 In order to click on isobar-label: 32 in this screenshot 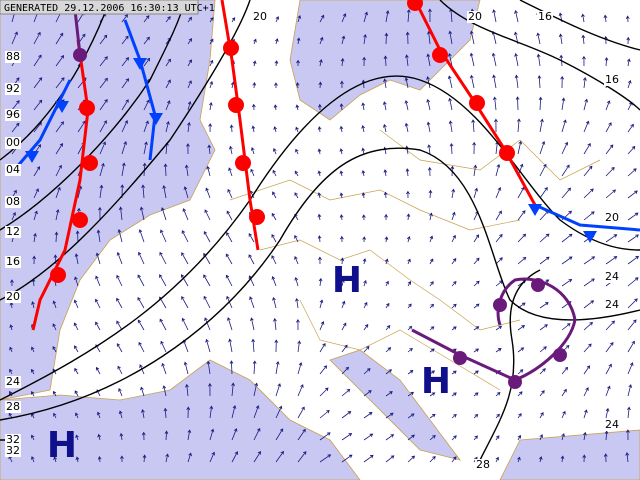, I will do `click(13, 450)`.